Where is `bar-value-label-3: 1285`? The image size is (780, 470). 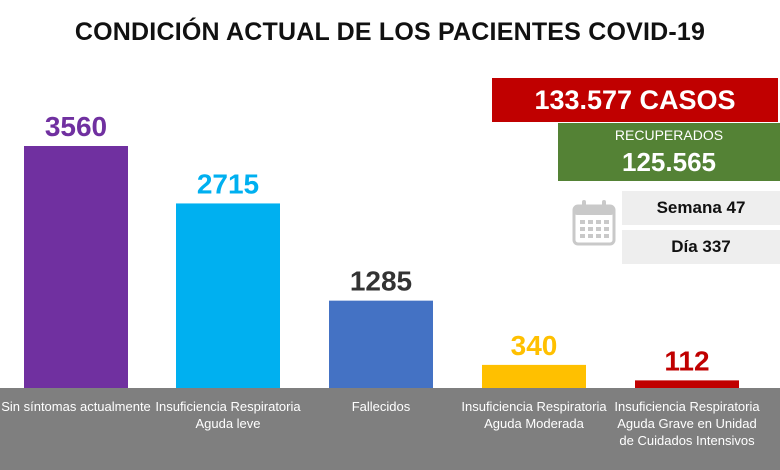 bar-value-label-3: 1285 is located at coordinates (381, 281).